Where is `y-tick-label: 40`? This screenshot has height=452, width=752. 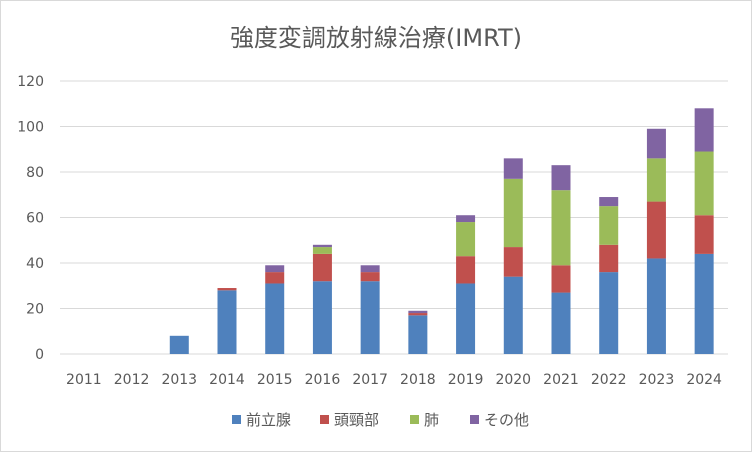
y-tick-label: 40 is located at coordinates (35, 264).